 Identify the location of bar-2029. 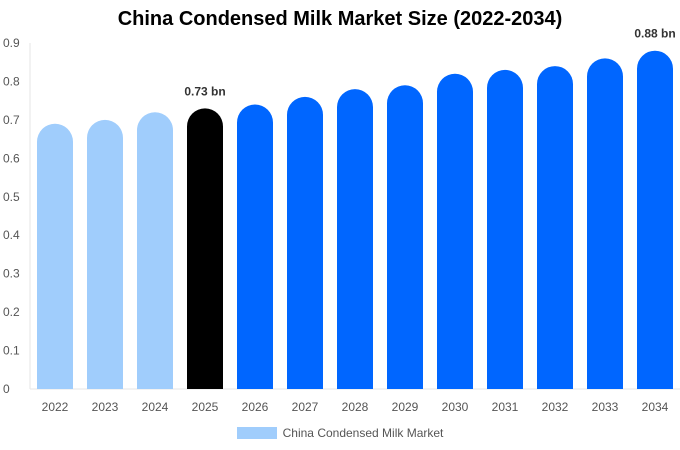
(405, 237).